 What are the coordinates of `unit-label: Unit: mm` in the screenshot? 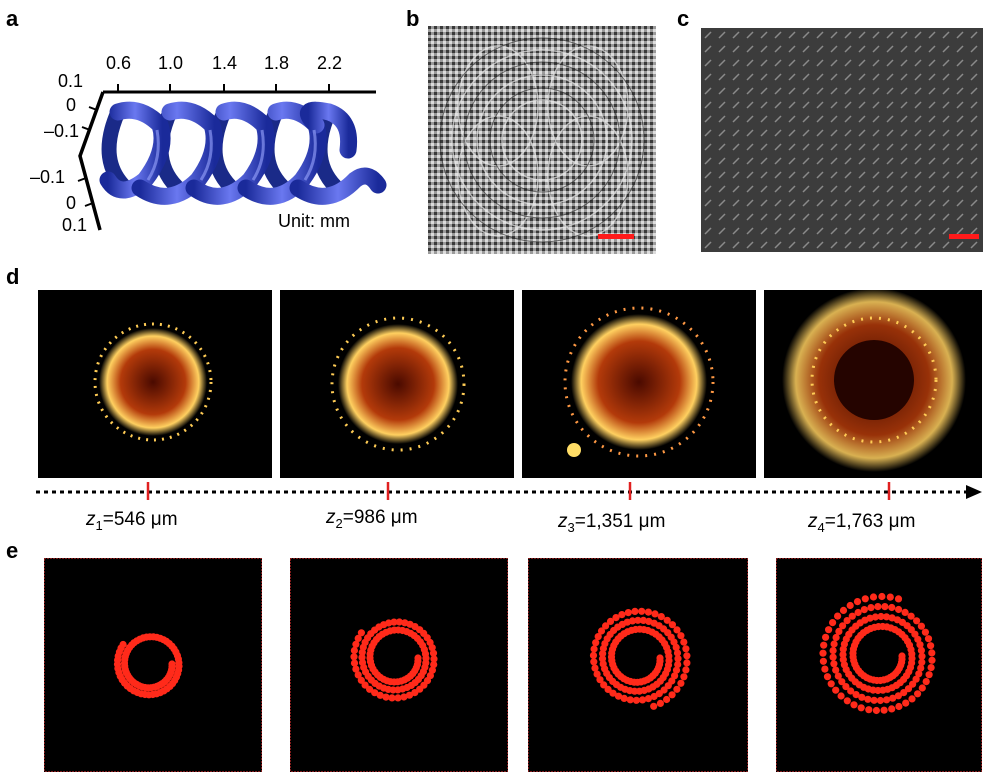 It's located at (314, 221).